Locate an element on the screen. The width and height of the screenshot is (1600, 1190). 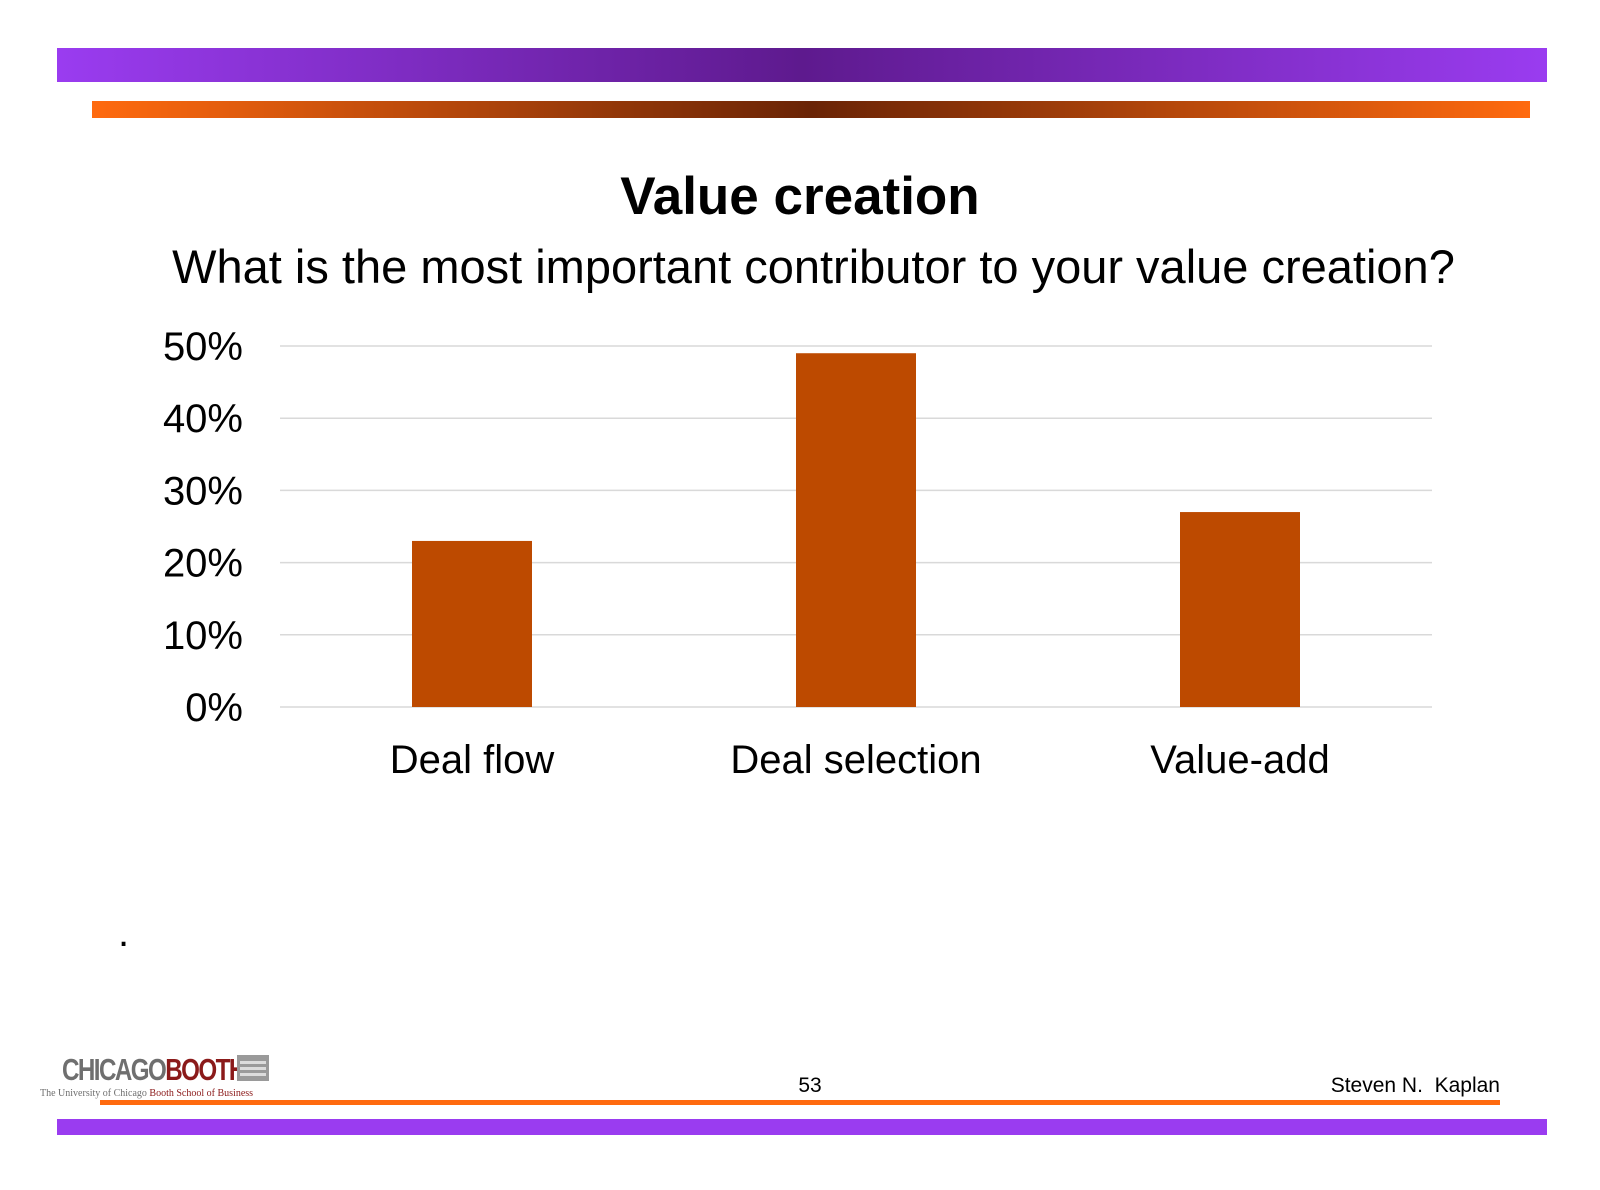
y-tick-label: 0% is located at coordinates (214, 708).